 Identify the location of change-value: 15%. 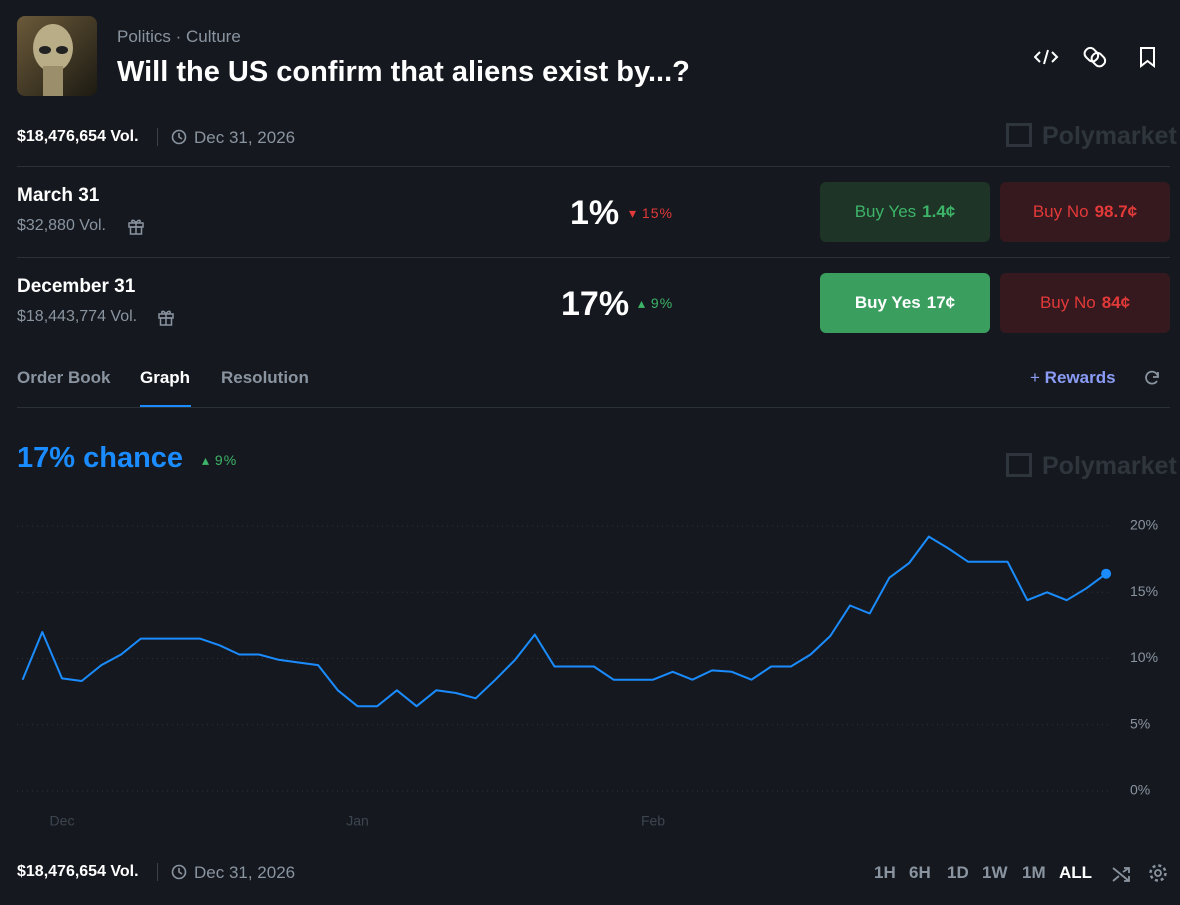
(657, 213).